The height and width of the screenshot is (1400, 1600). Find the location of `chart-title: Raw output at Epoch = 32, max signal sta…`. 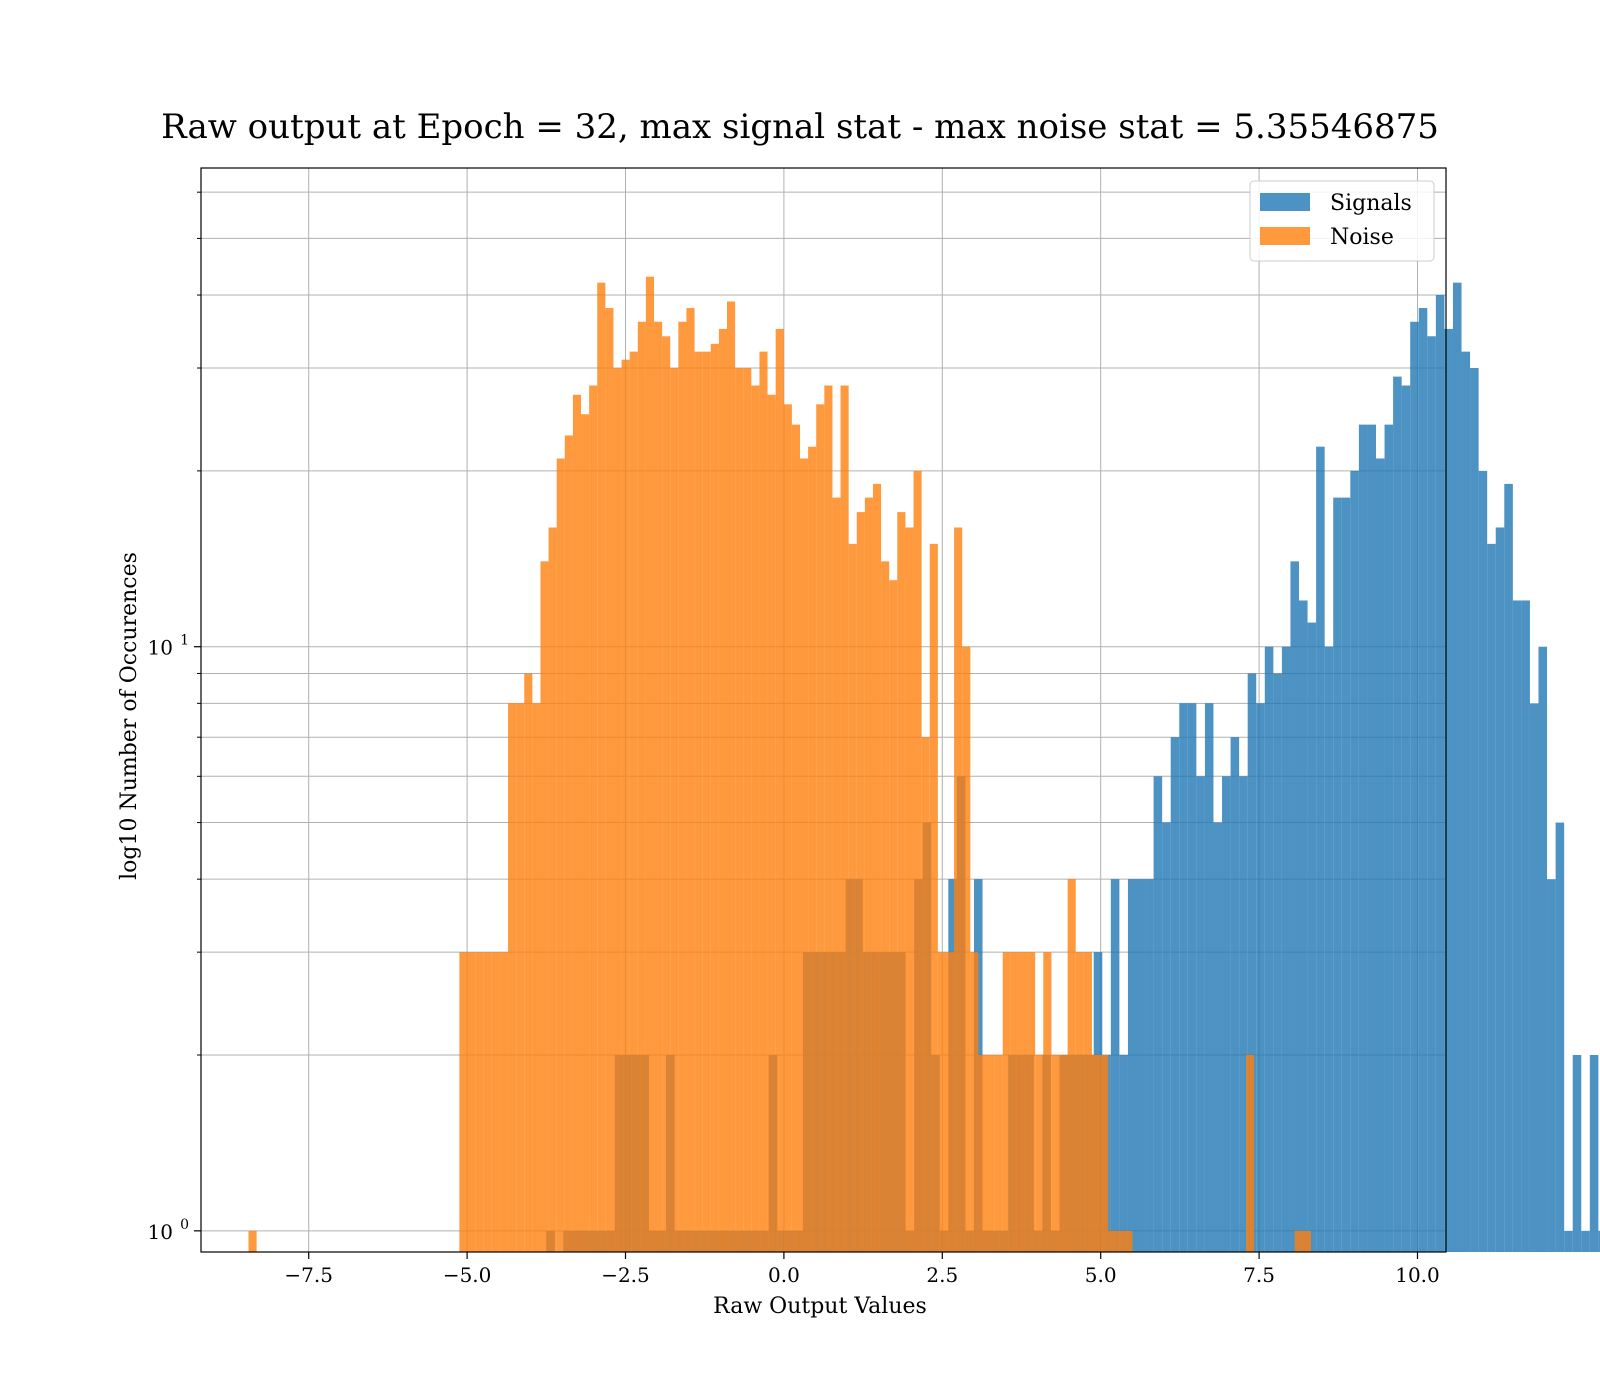

chart-title: Raw output at Epoch = 32, max signal sta… is located at coordinates (800, 127).